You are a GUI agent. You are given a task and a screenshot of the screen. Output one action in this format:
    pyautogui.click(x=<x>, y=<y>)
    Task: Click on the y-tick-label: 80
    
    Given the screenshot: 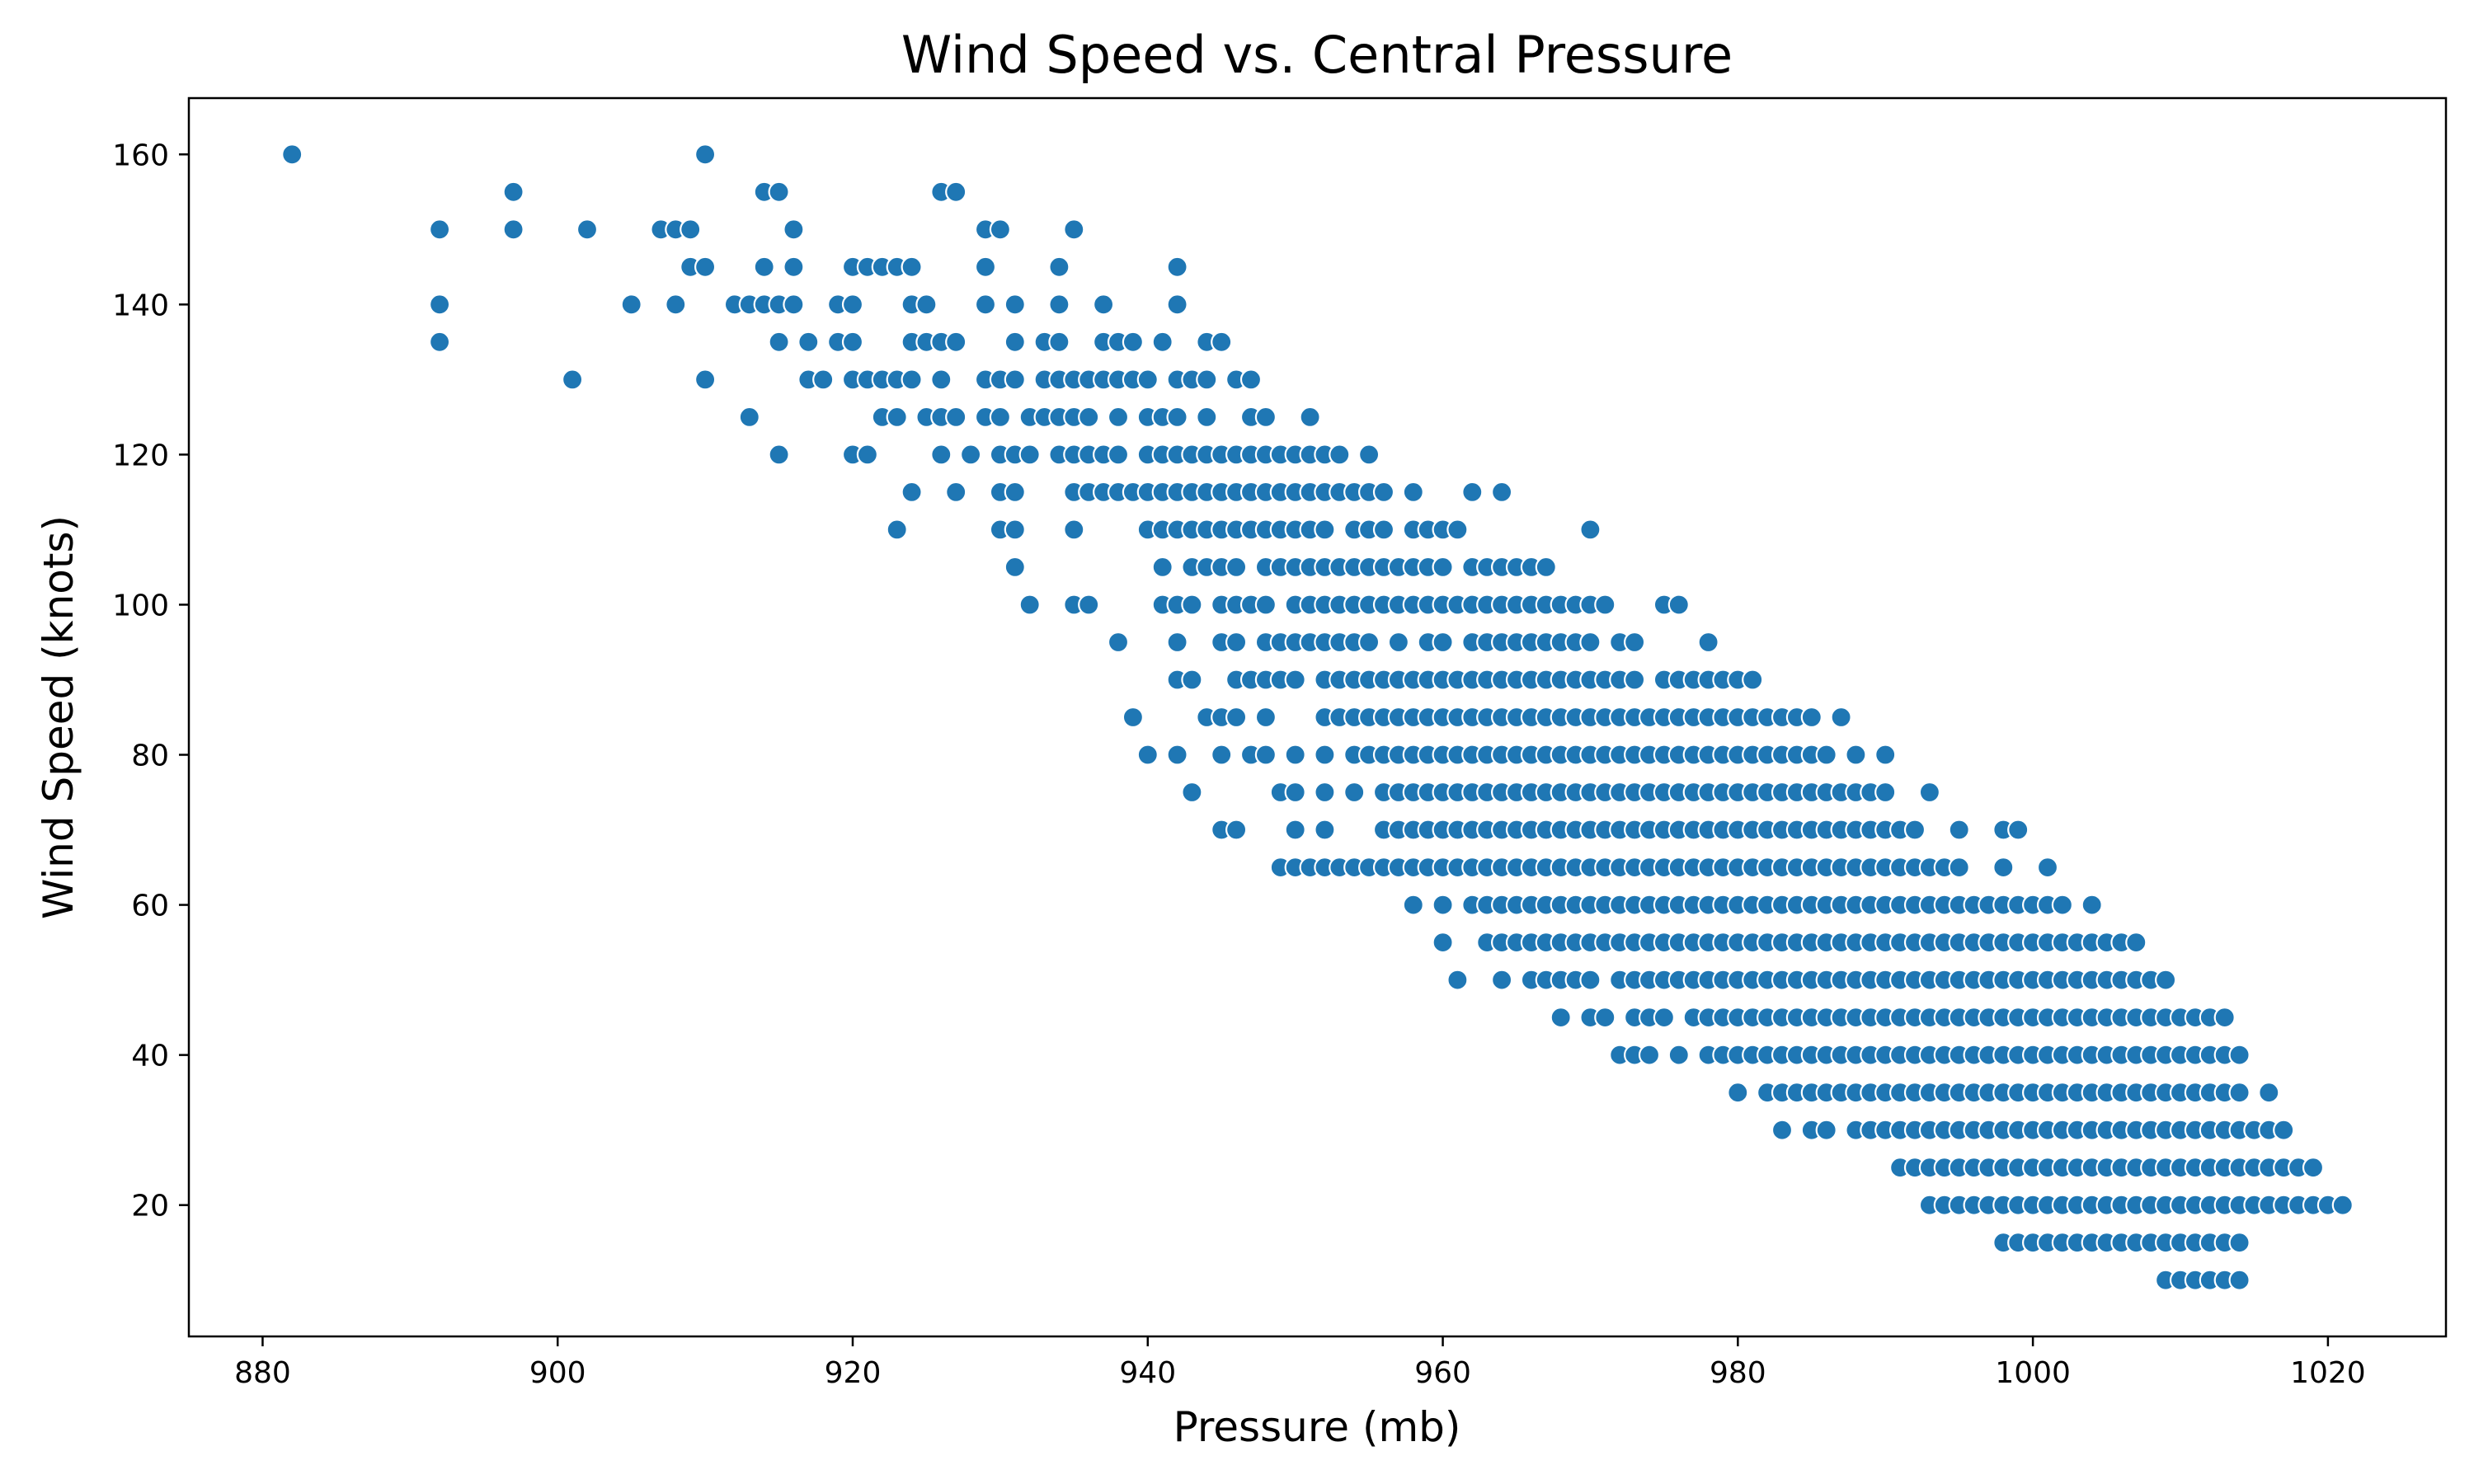 What is the action you would take?
    pyautogui.click(x=150, y=756)
    